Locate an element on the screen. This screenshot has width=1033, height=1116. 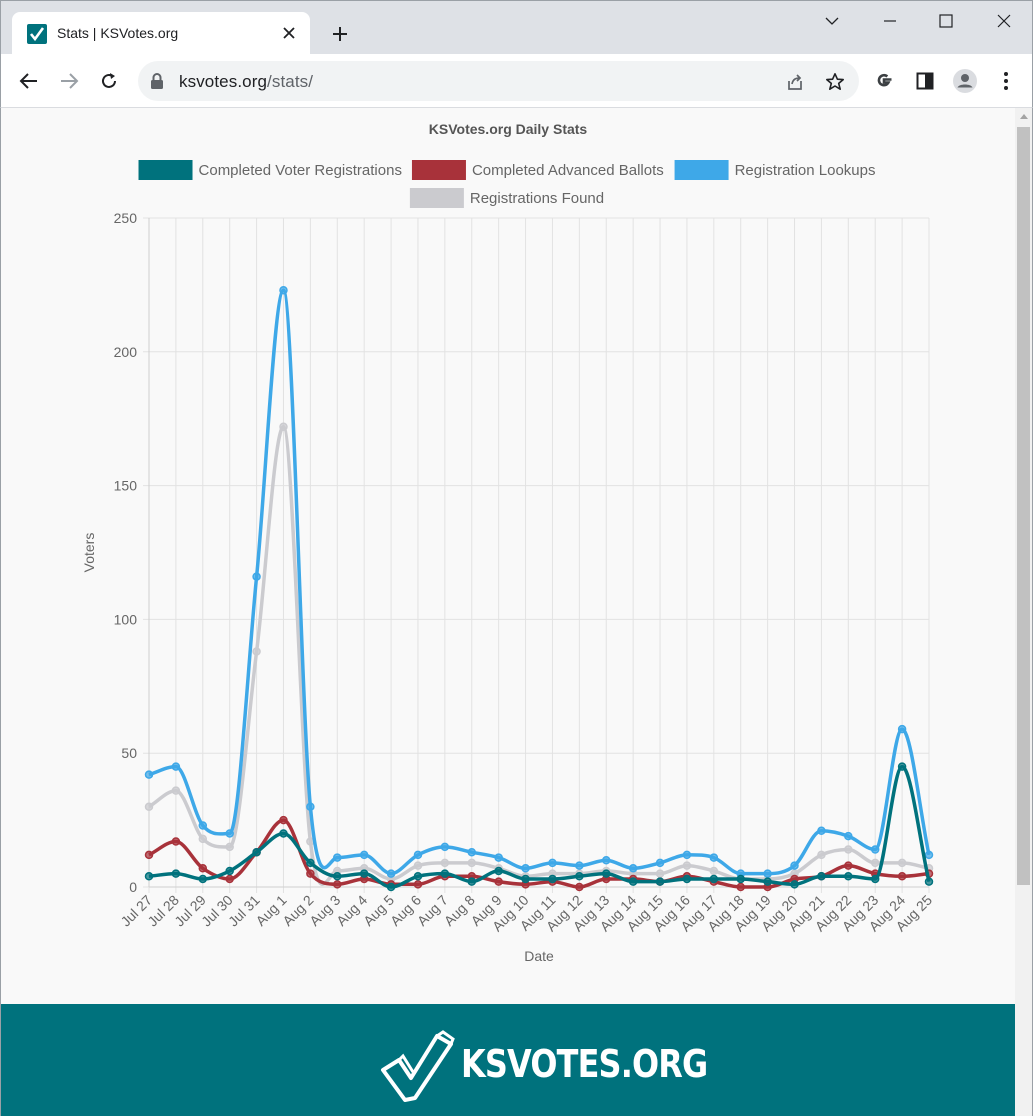
y-tick-label: 100 is located at coordinates (126, 619).